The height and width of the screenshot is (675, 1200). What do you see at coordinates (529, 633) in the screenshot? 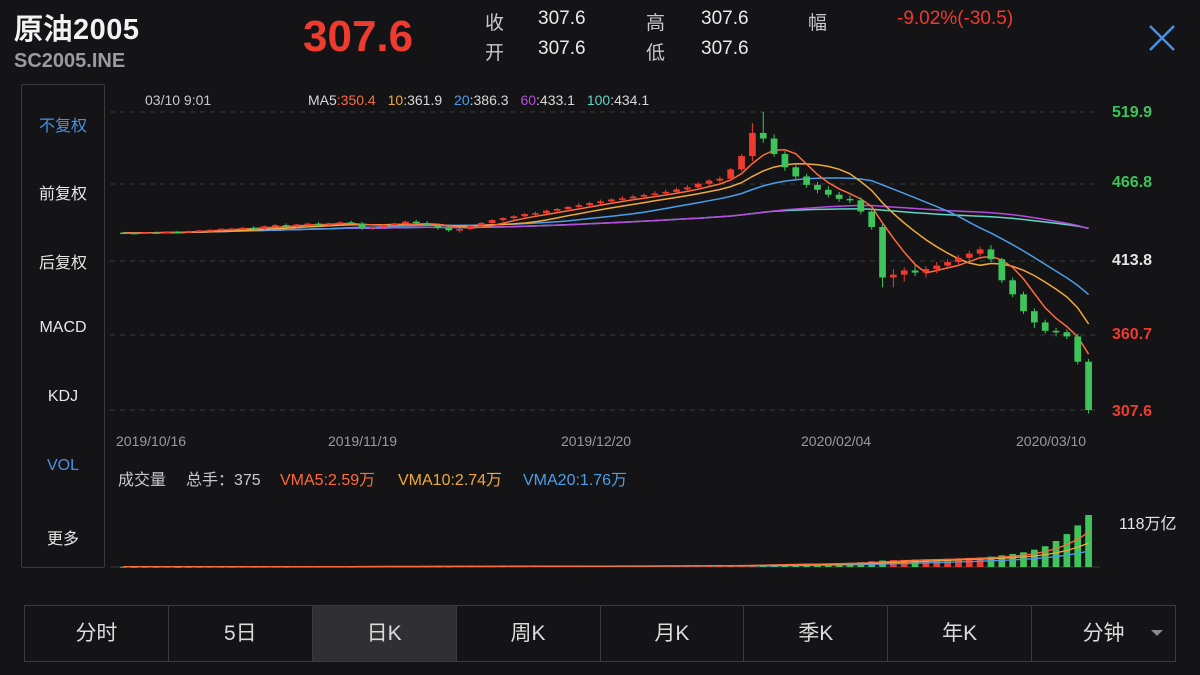
I see `tab-weekly-k: 周K` at bounding box center [529, 633].